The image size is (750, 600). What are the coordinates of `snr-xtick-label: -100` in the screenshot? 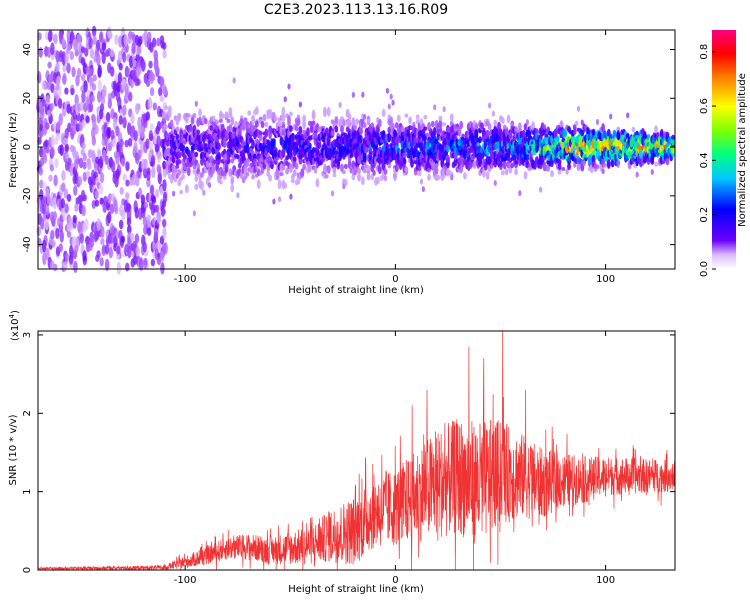 It's located at (185, 580).